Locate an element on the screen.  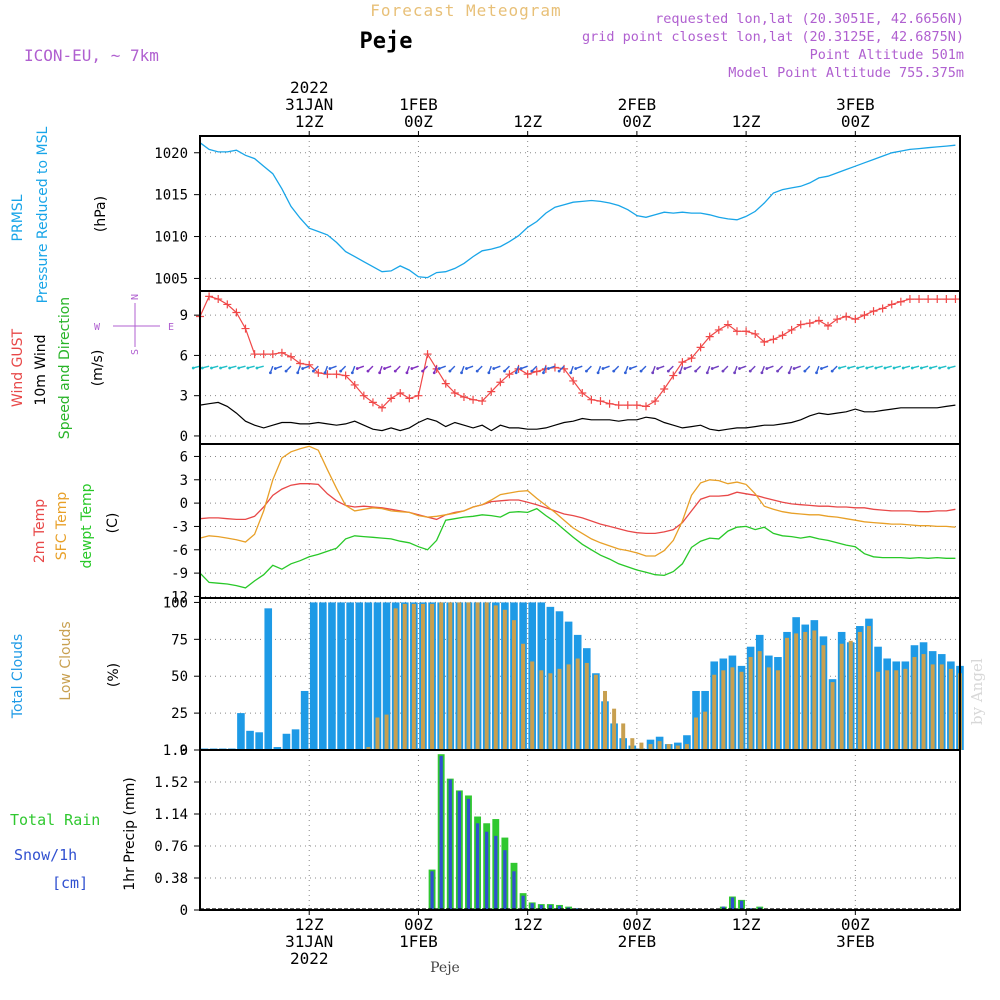
wind-unit: (m/s) is located at coordinates (98, 368).